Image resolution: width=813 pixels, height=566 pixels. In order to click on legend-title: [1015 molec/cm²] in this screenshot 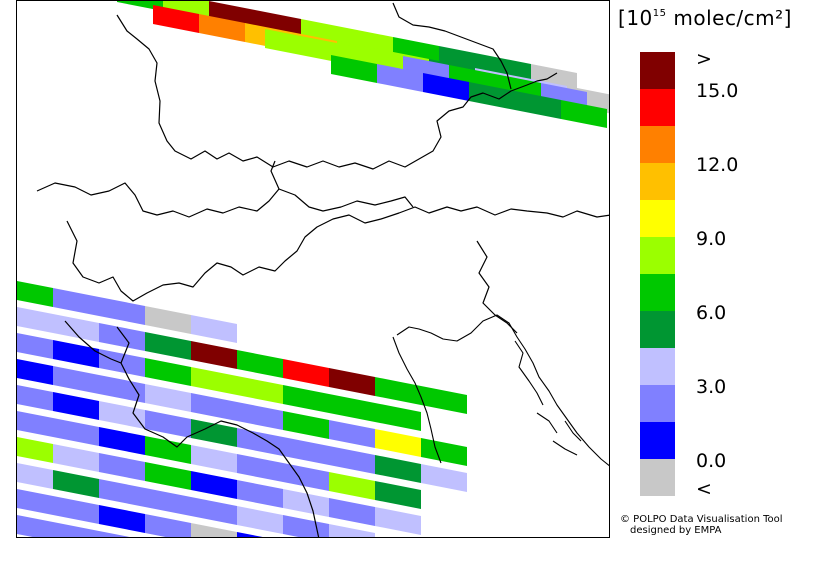, I will do `click(705, 18)`.